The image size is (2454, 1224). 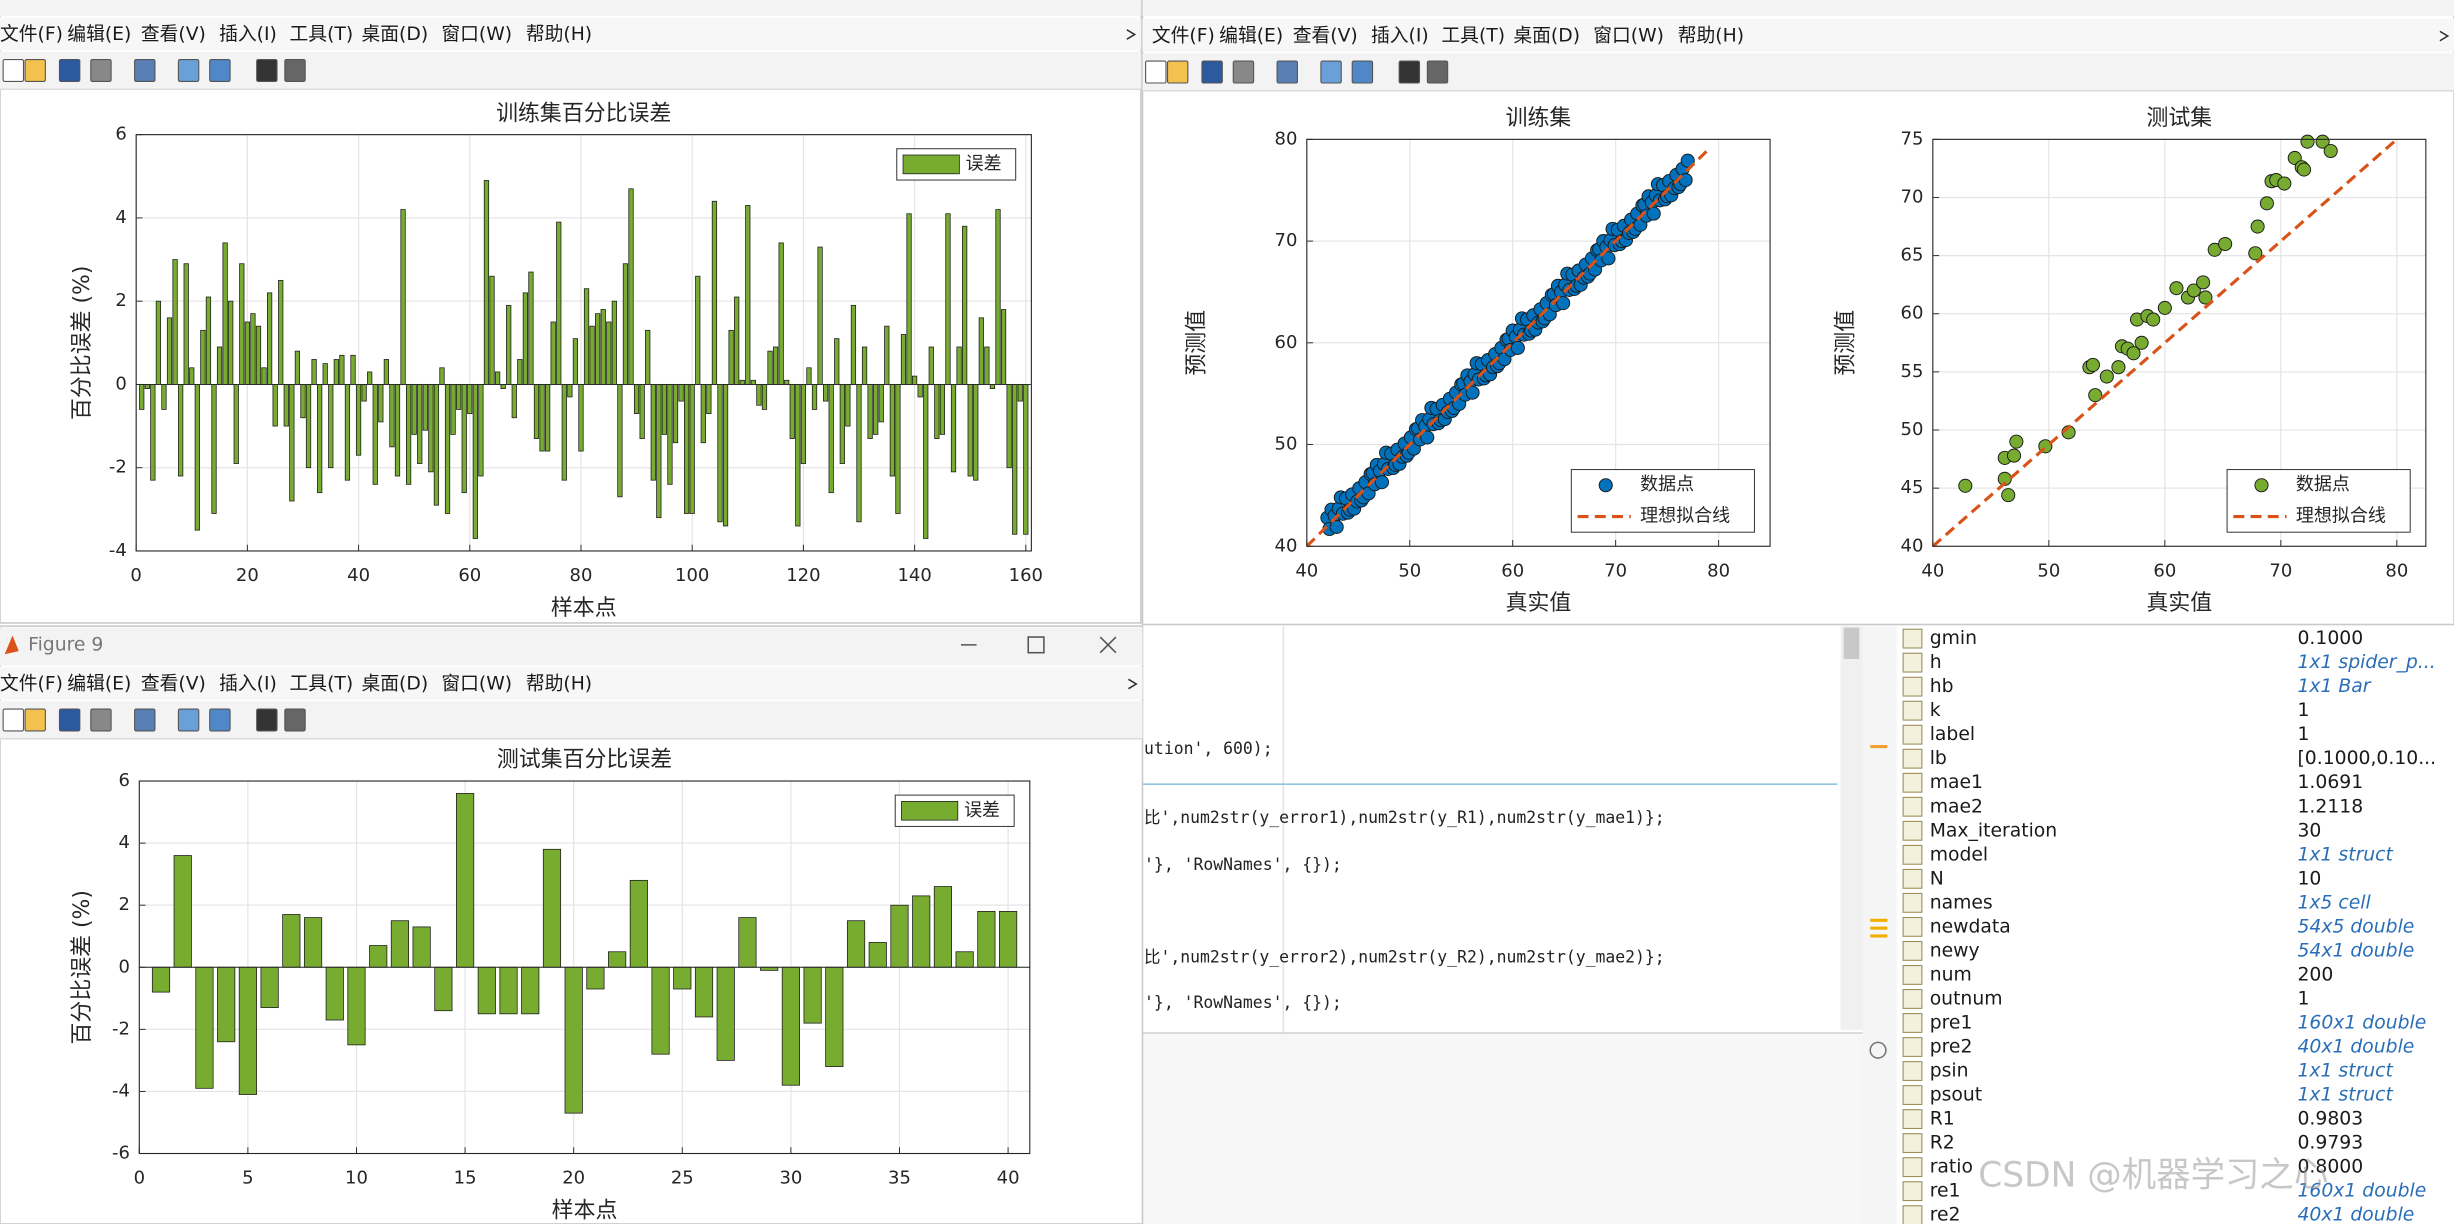 What do you see at coordinates (1956, 782) in the screenshot?
I see `var-name: mae1` at bounding box center [1956, 782].